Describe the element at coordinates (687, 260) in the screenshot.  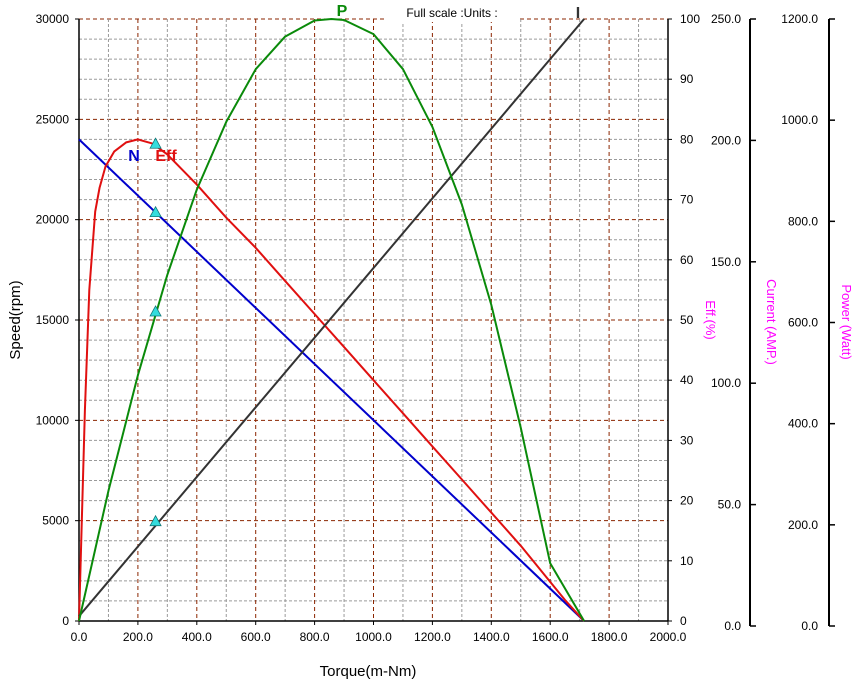
I see `eff-tick-label: 60` at that location.